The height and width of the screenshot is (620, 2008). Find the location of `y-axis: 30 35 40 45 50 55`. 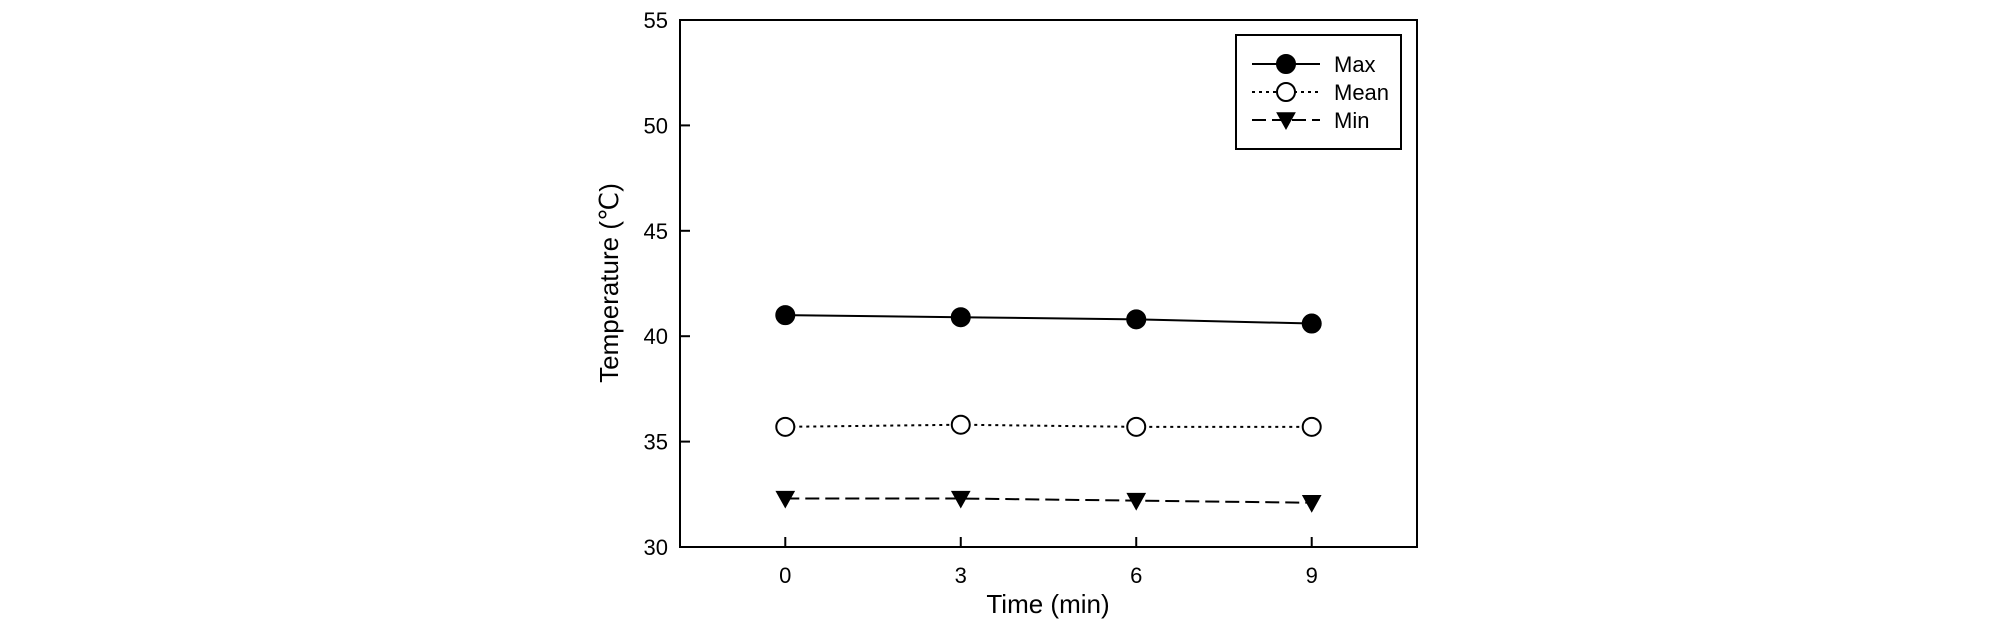

y-axis: 30 35 40 45 50 55 is located at coordinates (667, 284).